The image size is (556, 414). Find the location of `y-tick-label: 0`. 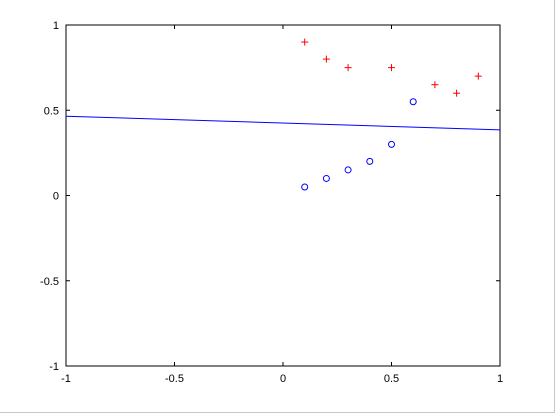

y-tick-label: 0 is located at coordinates (56, 197).